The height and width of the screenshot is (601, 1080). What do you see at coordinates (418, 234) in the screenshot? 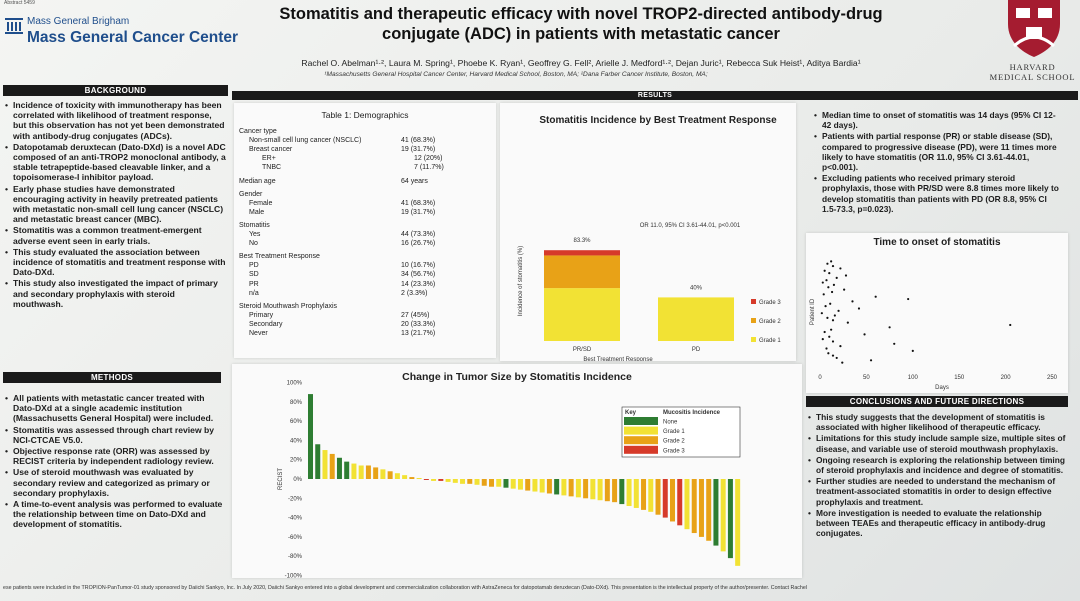
I see `table-row-value: 44 (73.3%)` at bounding box center [418, 234].